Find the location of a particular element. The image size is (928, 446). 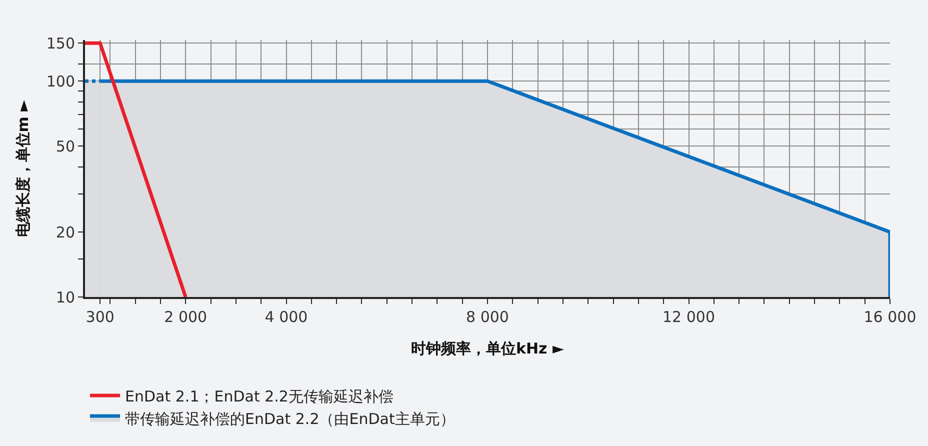

y-tick-label: 20 is located at coordinates (65, 232).